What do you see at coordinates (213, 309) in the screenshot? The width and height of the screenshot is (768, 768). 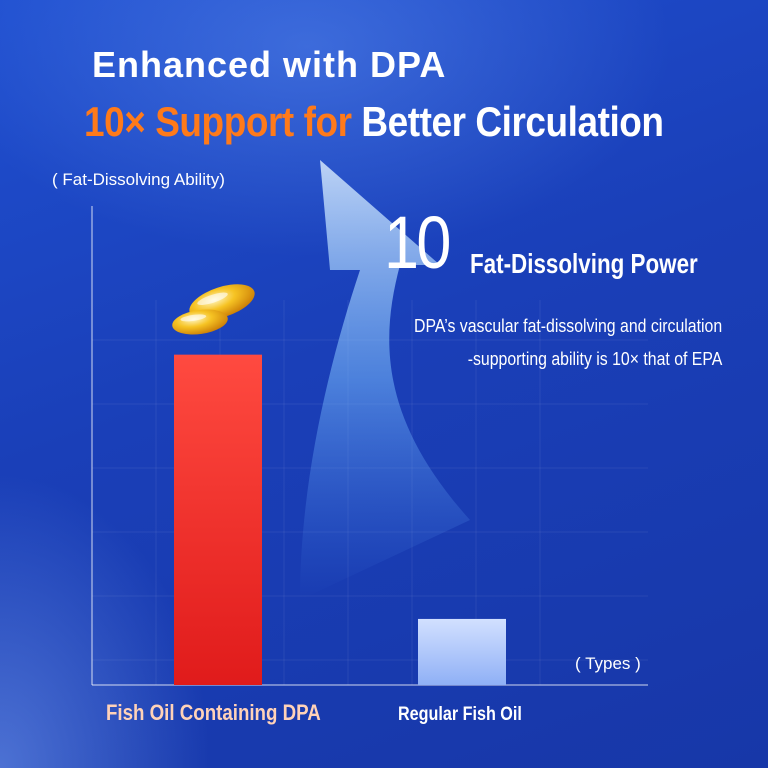 I see `capsule-icon` at bounding box center [213, 309].